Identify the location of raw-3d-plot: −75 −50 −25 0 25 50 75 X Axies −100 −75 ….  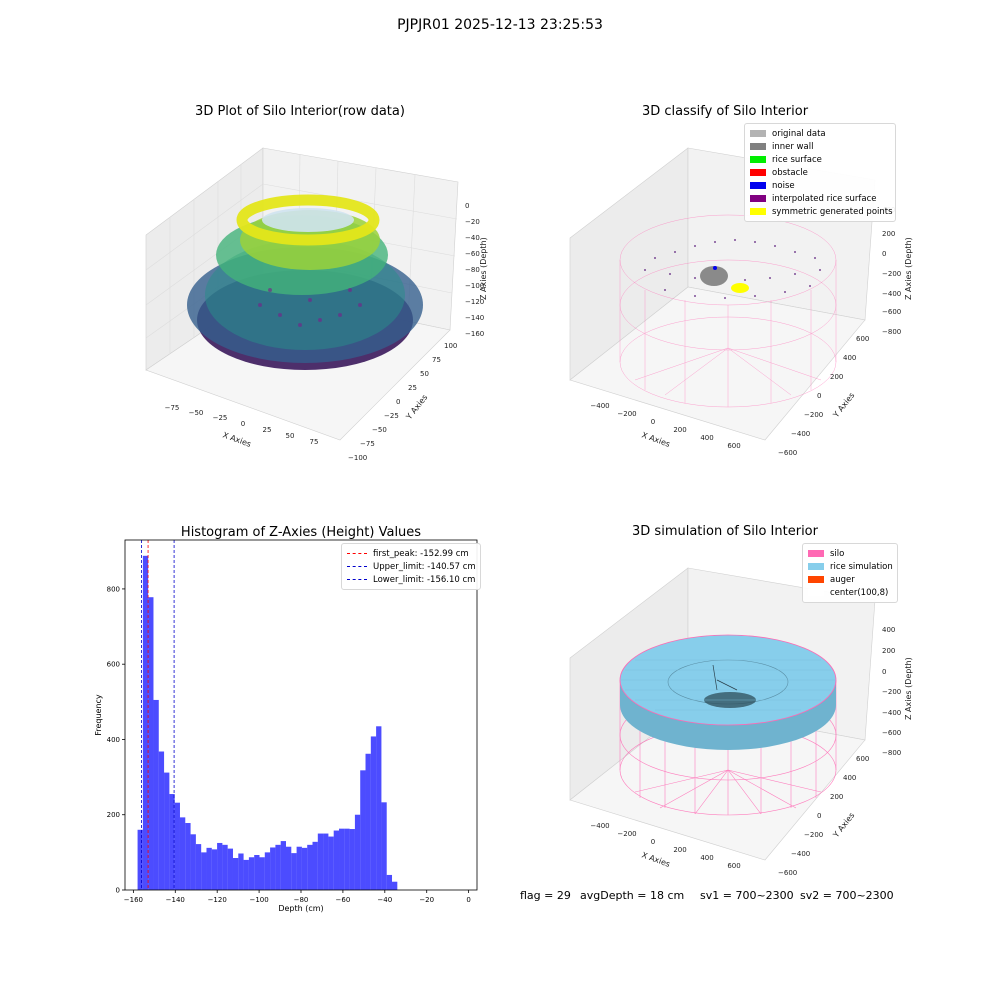
(316, 304).